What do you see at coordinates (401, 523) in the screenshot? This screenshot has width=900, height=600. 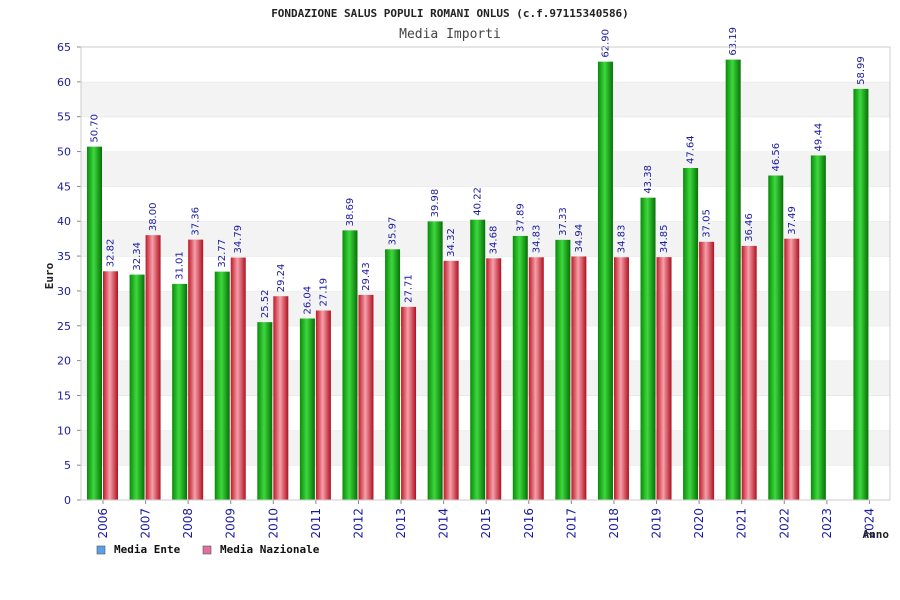 I see `x-tick-label: 2013` at bounding box center [401, 523].